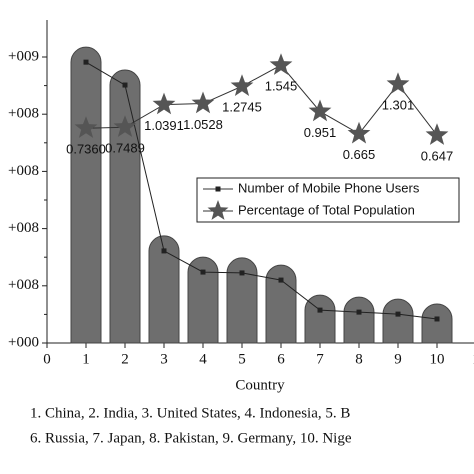  What do you see at coordinates (164, 125) in the screenshot?
I see `data-label: 1.0391` at bounding box center [164, 125].